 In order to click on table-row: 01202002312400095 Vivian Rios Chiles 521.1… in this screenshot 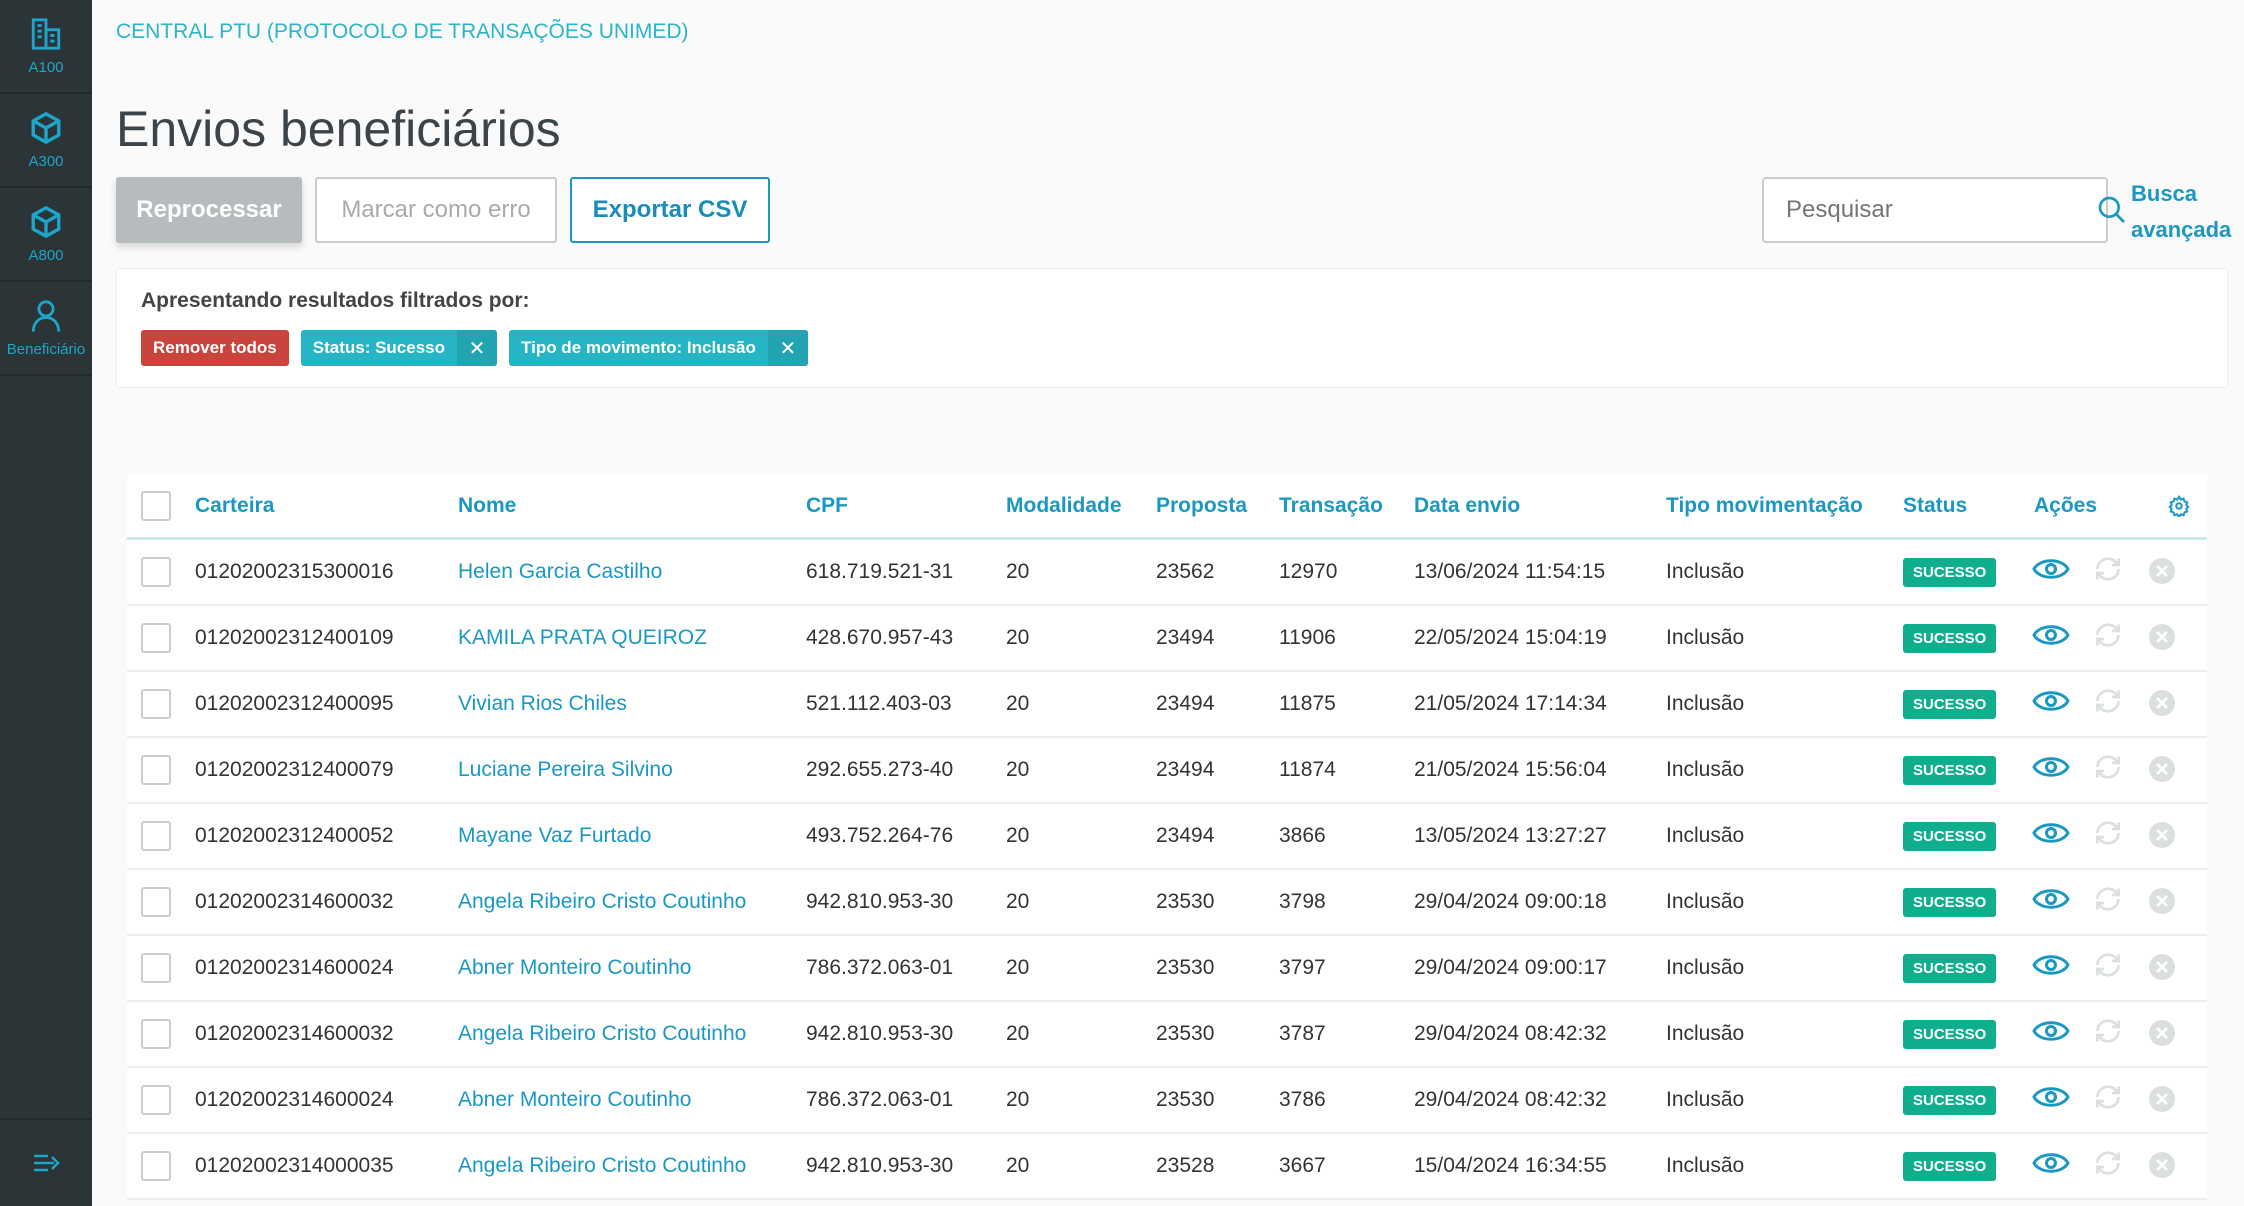, I will do `click(1167, 705)`.